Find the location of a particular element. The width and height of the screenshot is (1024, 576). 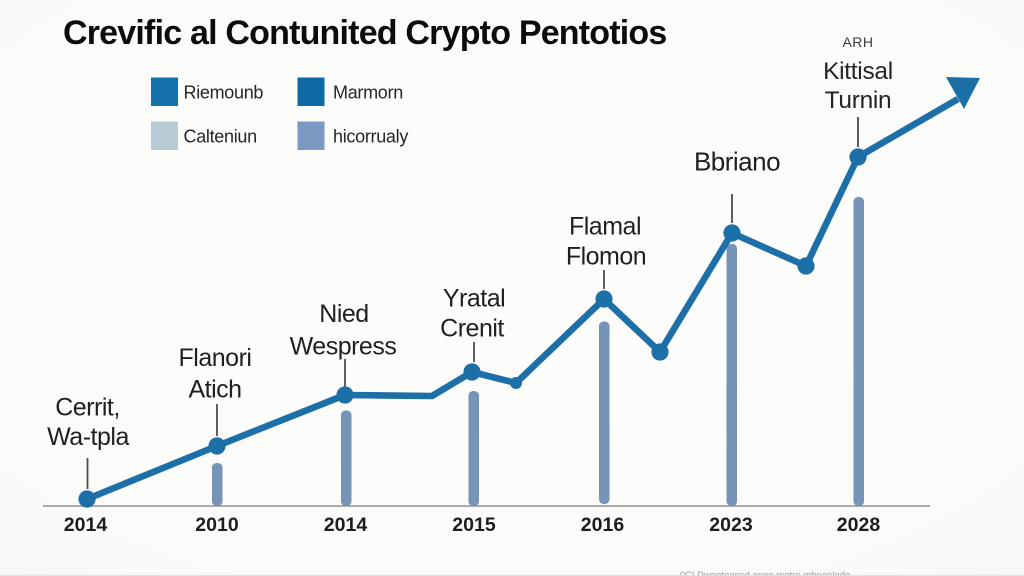

svg-text: Flanori is located at coordinates (215, 358).